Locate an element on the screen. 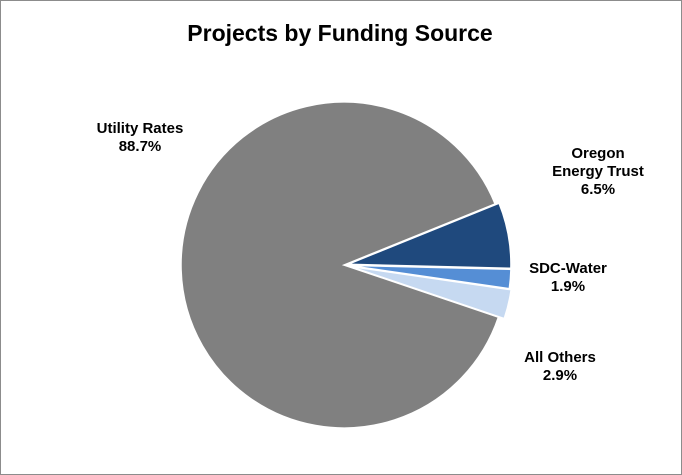  slice-label-1: Oregon Energy Trust 6.5% is located at coordinates (598, 171).